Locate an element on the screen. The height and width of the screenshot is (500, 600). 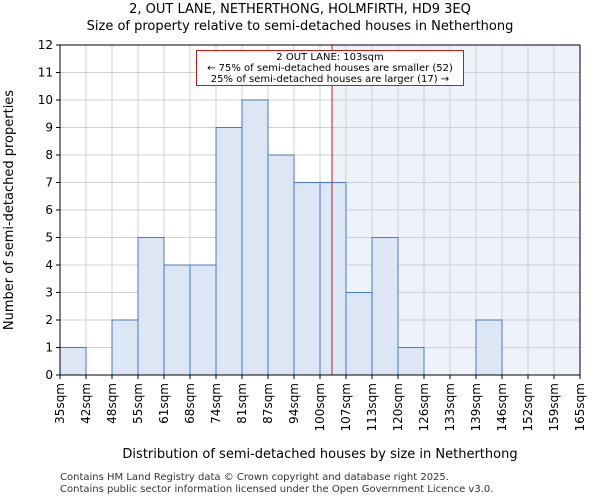
y-tick-label: 1 is located at coordinates (49, 348).